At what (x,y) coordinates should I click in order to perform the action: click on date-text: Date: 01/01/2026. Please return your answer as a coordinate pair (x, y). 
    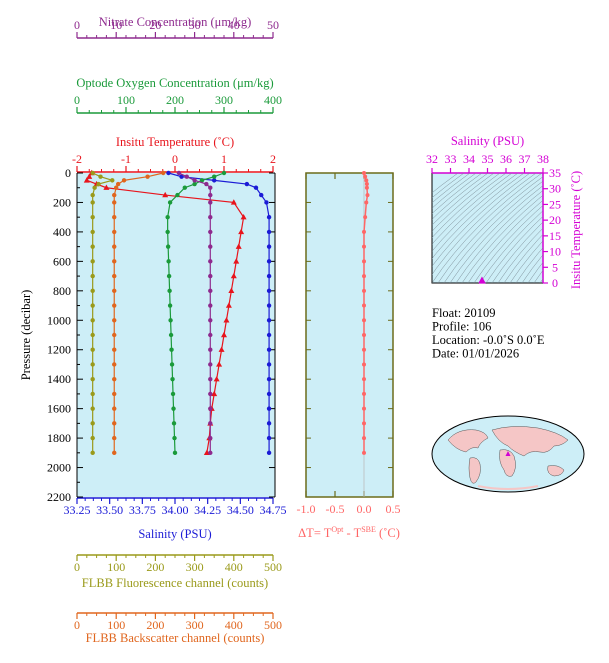
    Looking at the image, I should click on (475, 354).